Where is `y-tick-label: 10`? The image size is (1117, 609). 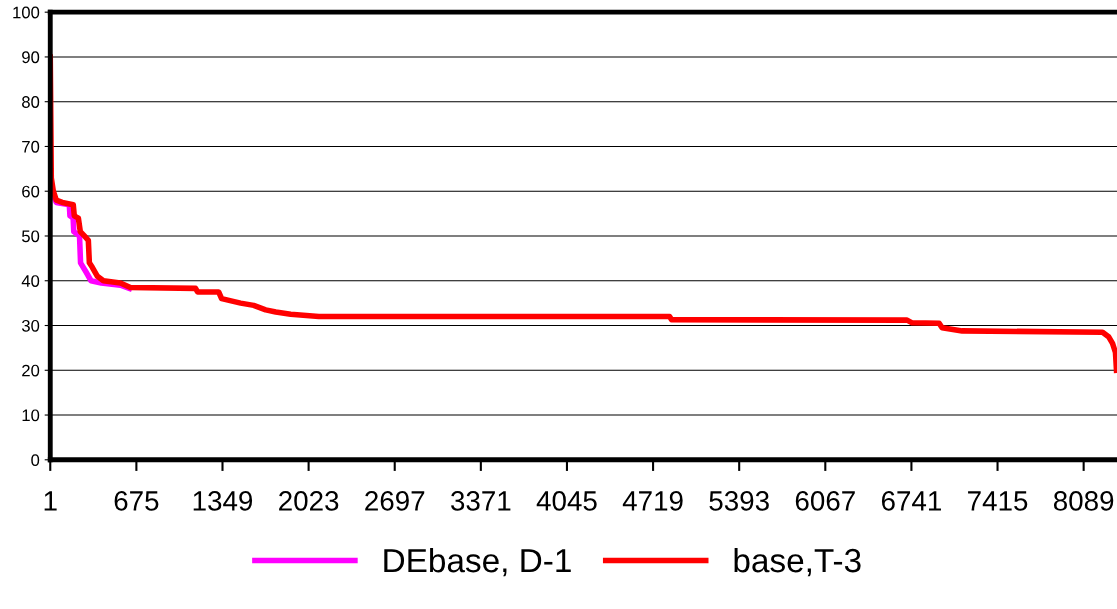
y-tick-label: 10 is located at coordinates (31, 415).